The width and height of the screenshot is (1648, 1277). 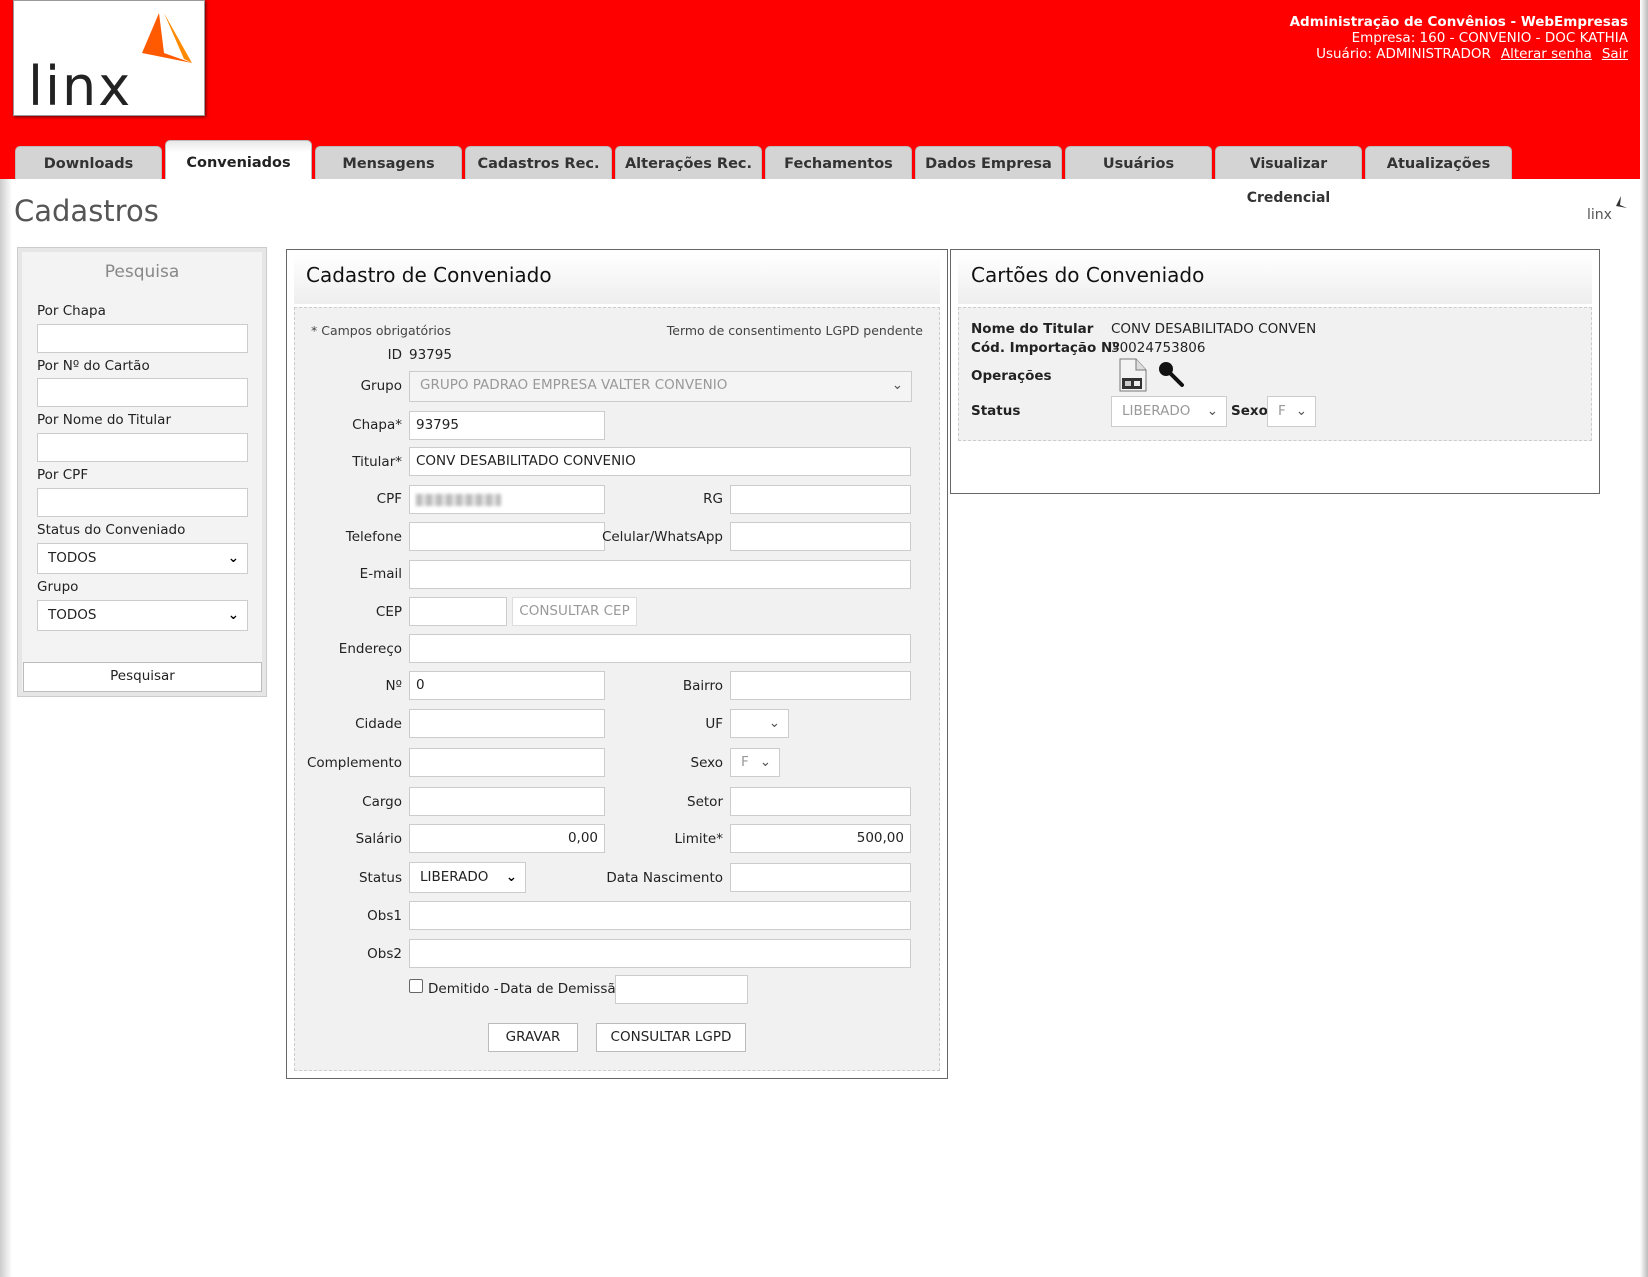 What do you see at coordinates (454, 877) in the screenshot?
I see `status-value: LIBERADO` at bounding box center [454, 877].